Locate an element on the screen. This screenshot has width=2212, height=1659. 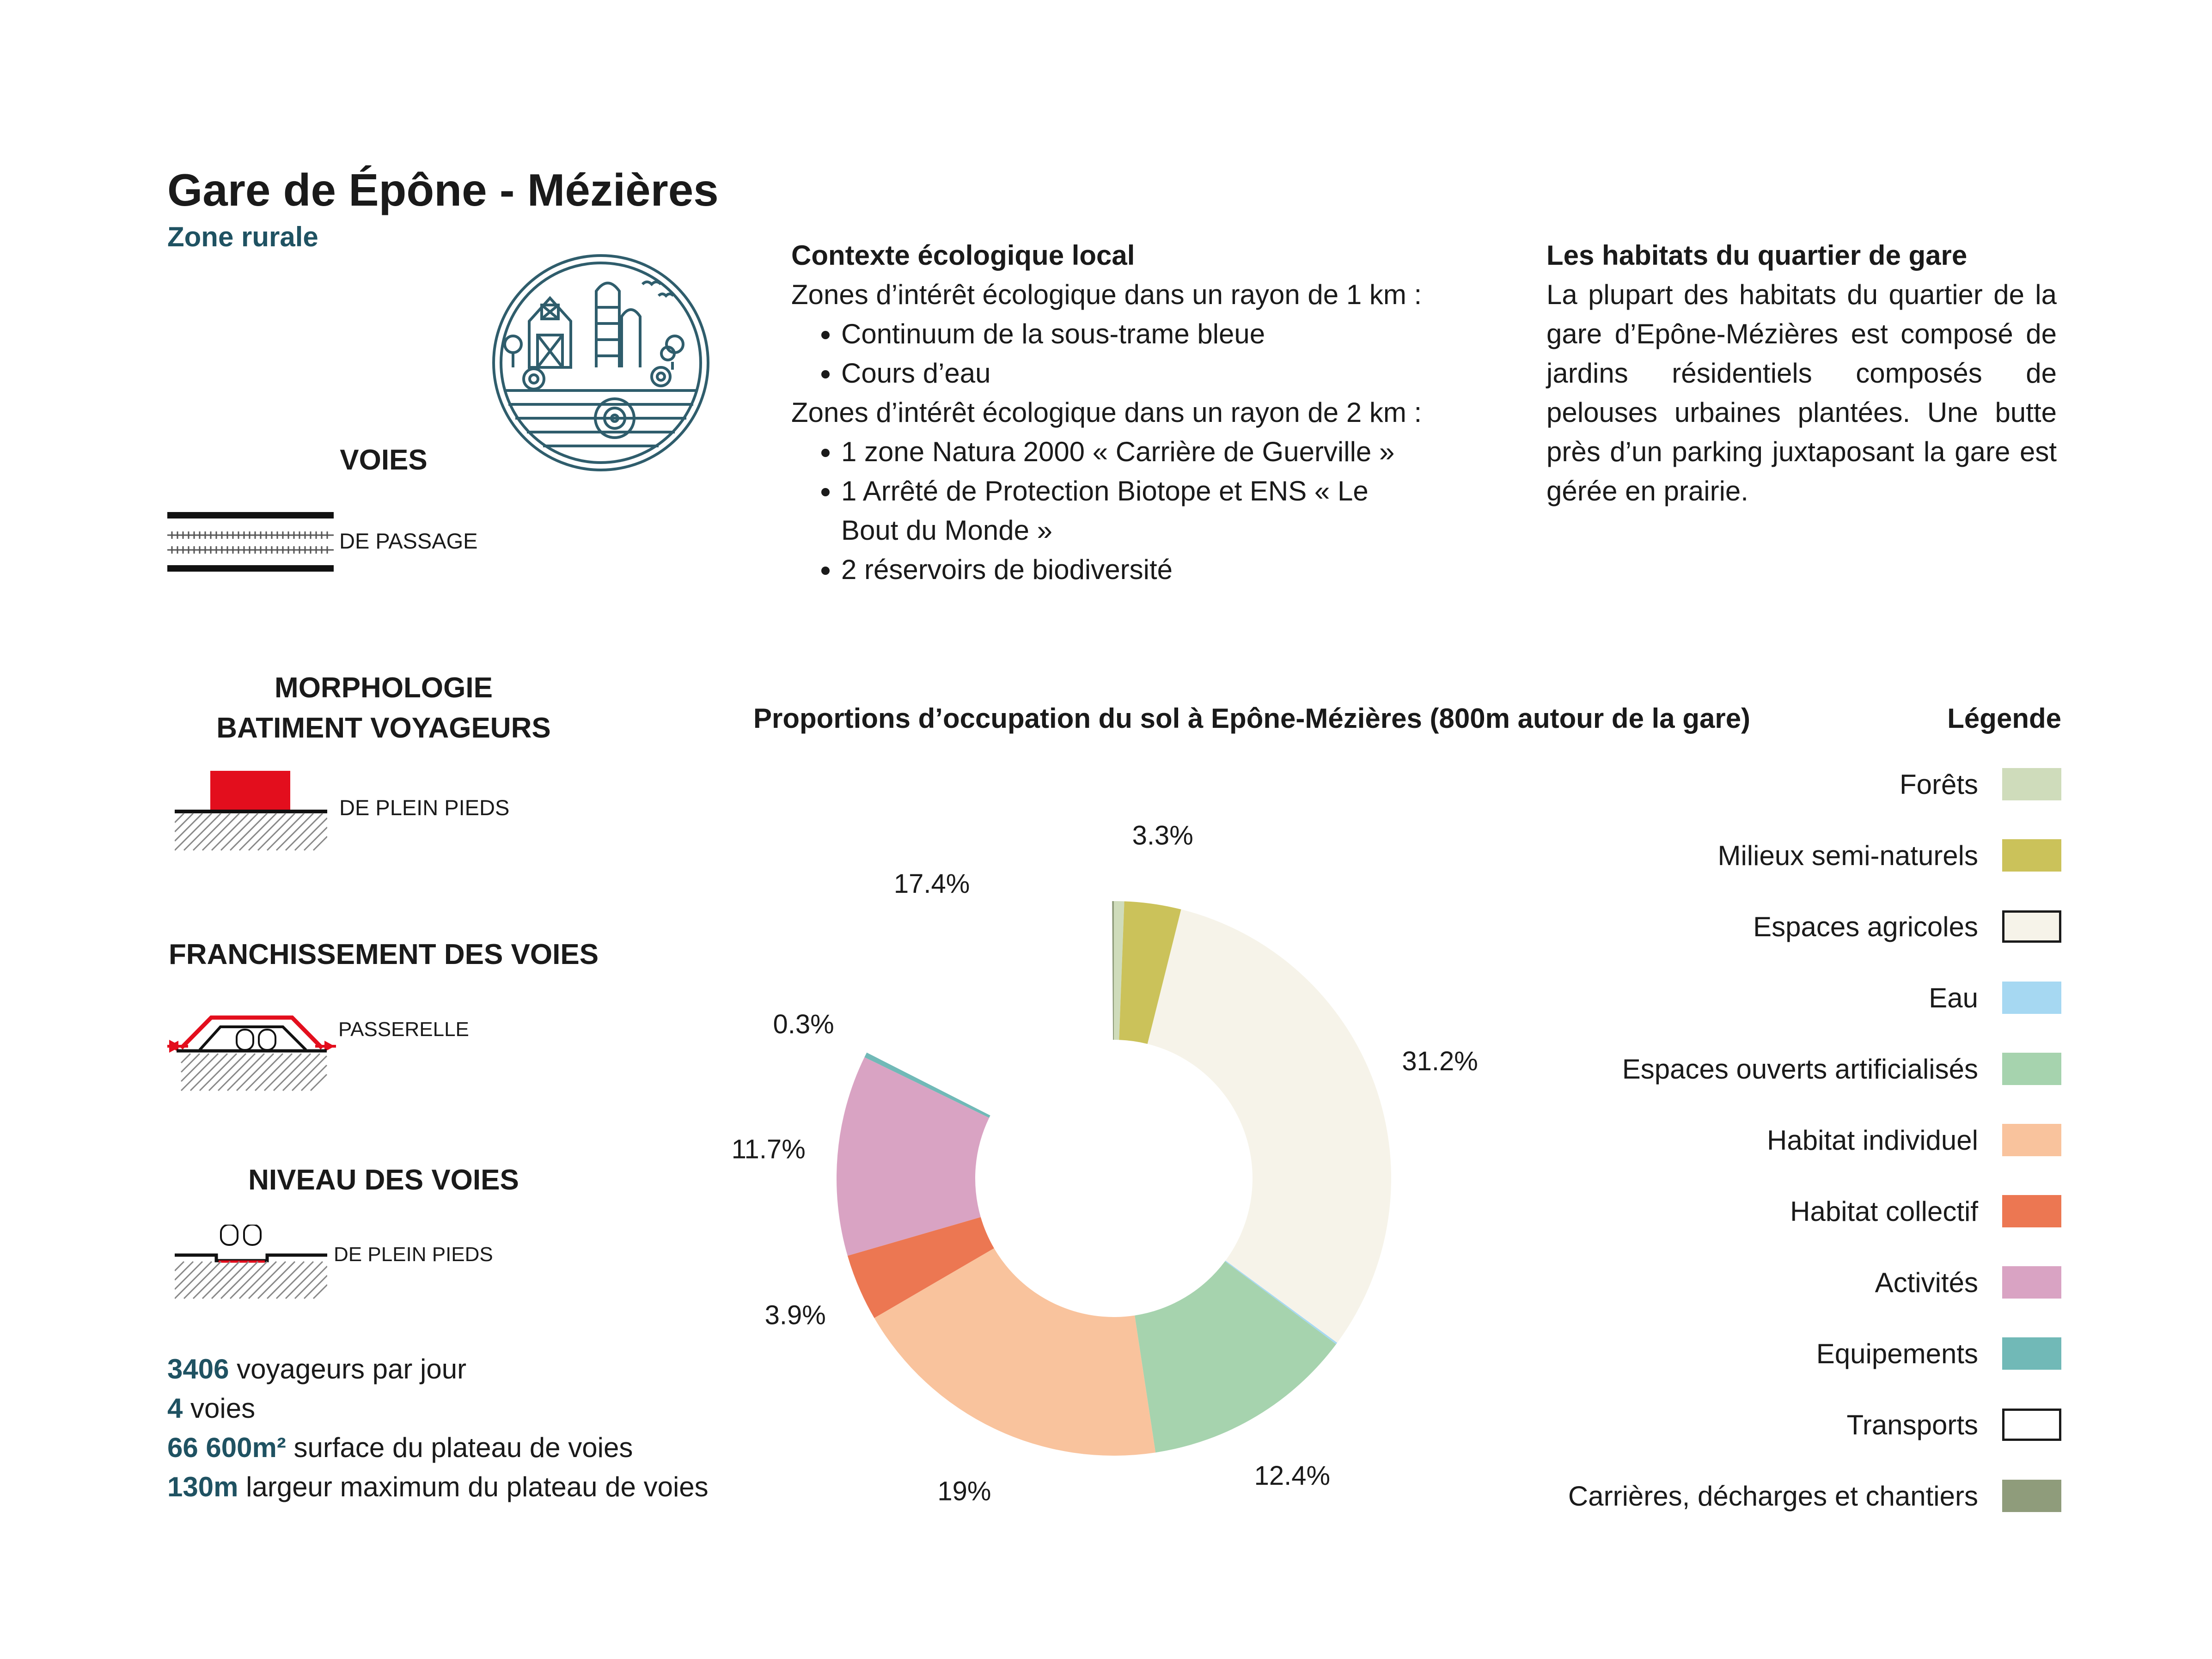
legend-label: Equipements is located at coordinates (1897, 1353).